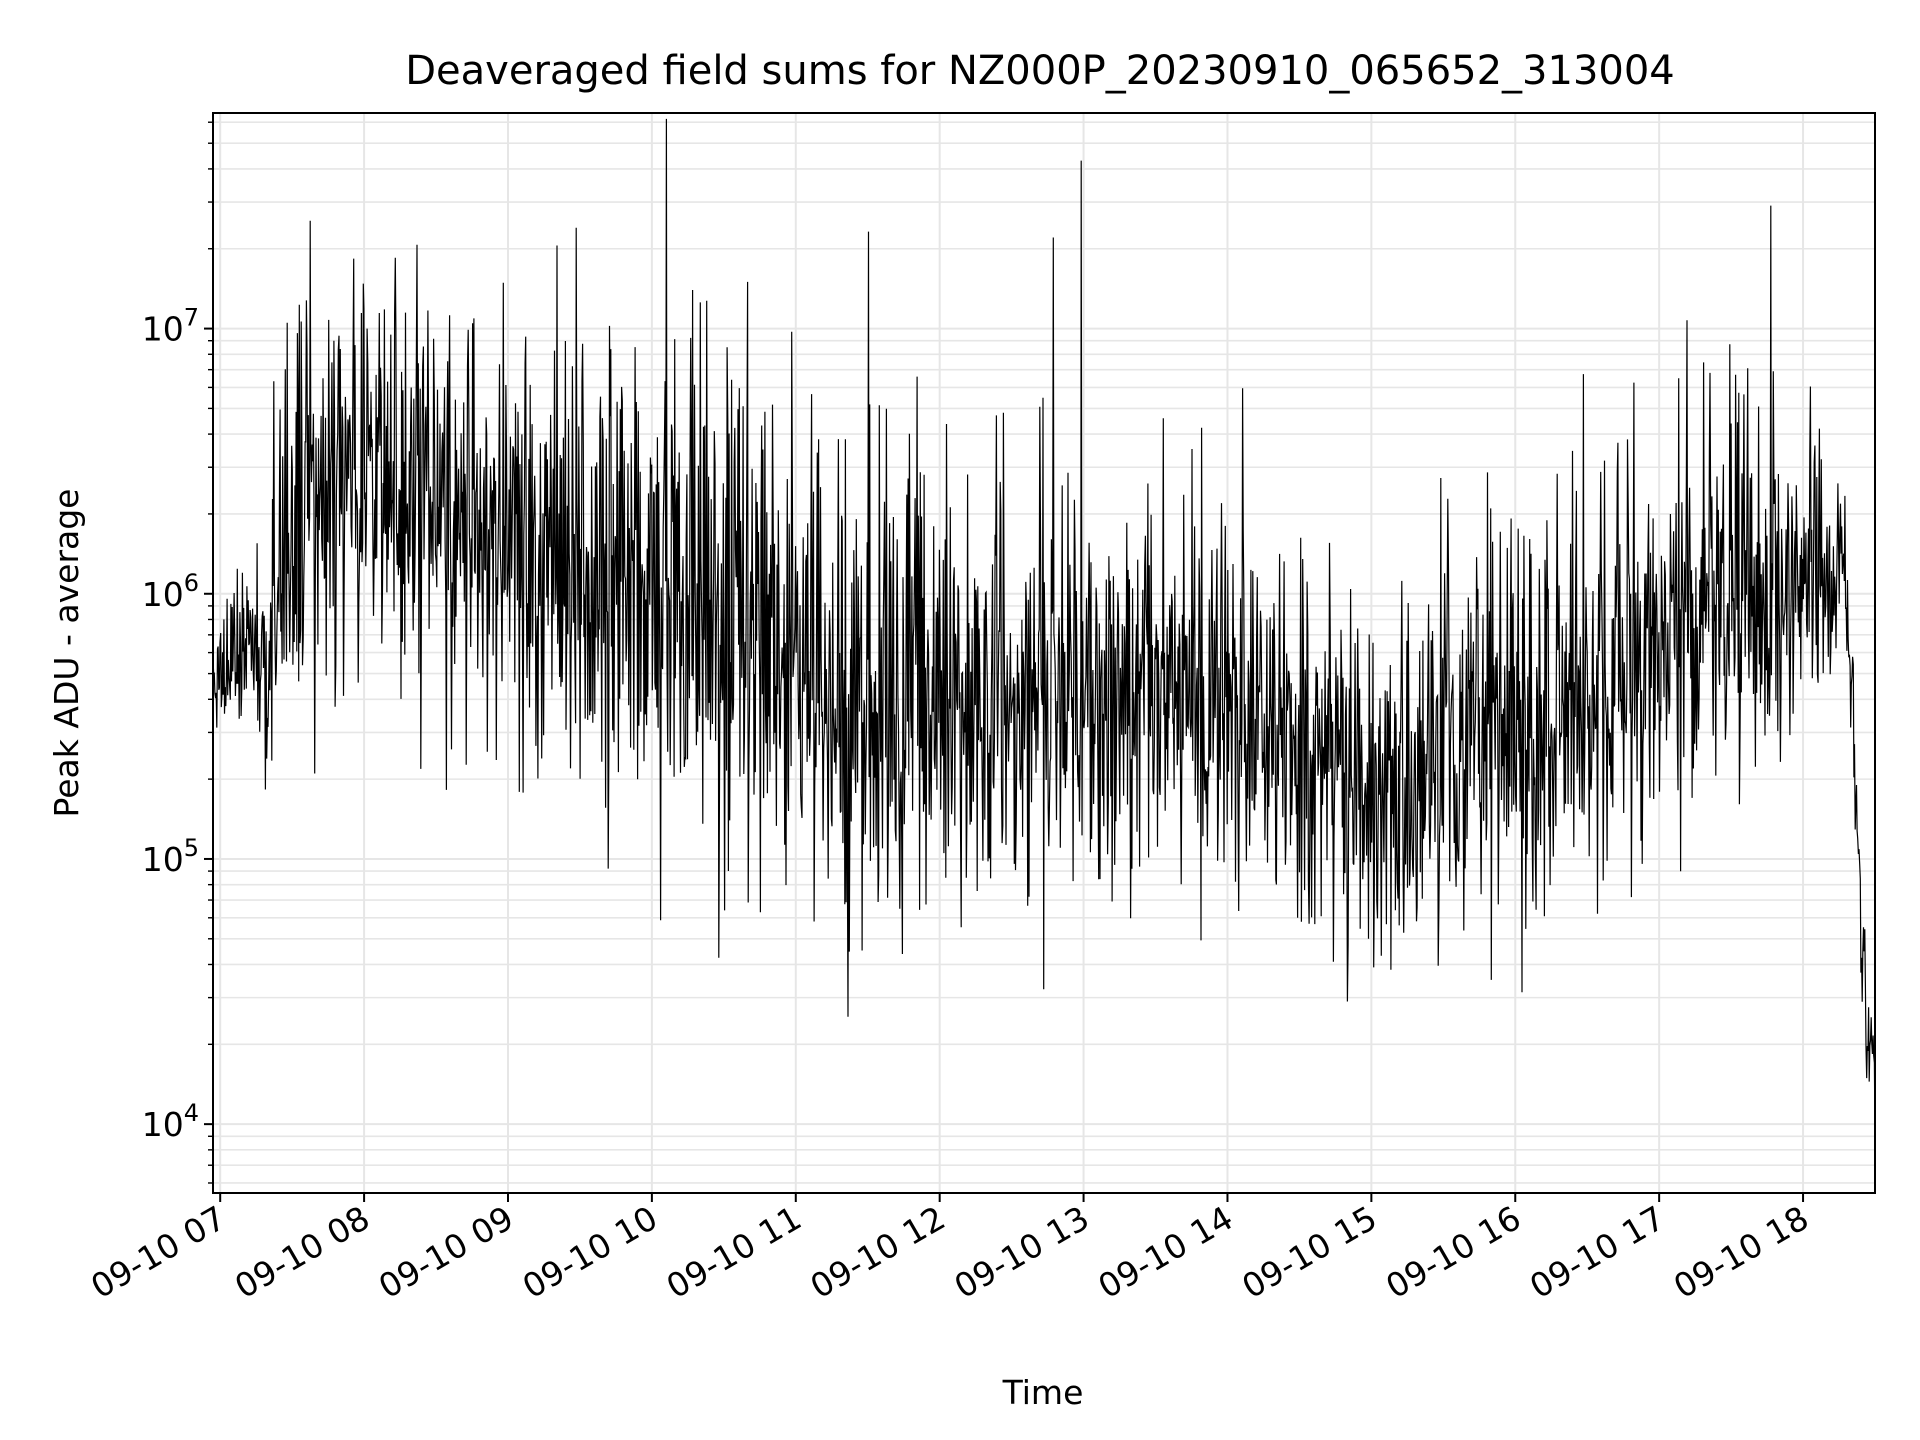 The height and width of the screenshot is (1440, 1920). I want to click on y-tick-label: 10⁵, so click(170, 856).